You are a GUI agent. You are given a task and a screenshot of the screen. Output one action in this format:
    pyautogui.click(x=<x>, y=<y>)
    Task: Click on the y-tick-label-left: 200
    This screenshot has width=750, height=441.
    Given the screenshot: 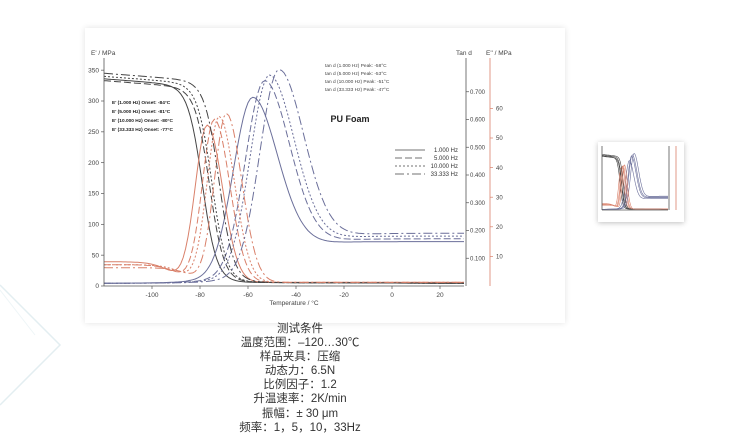 What is the action you would take?
    pyautogui.click(x=93, y=163)
    